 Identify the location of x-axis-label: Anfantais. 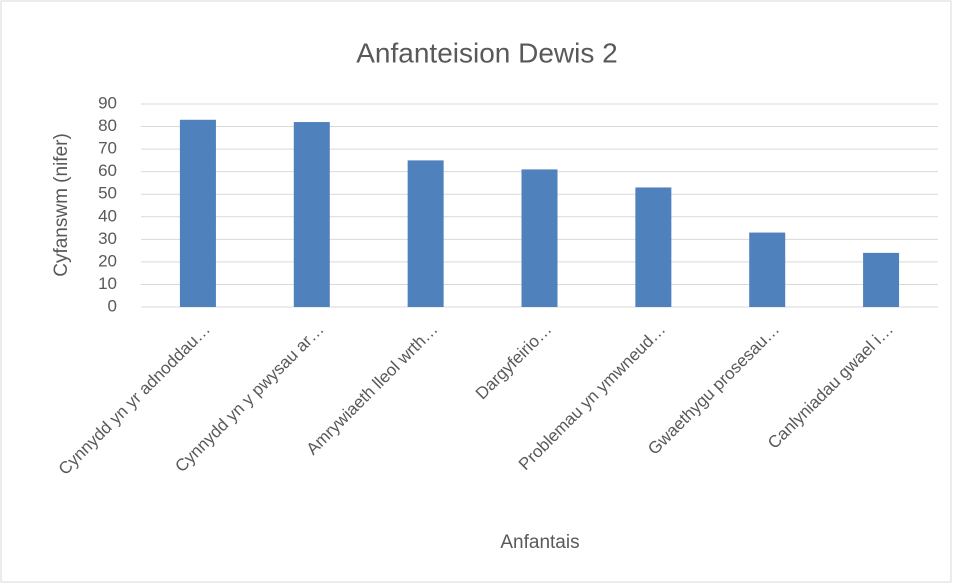
(539, 542).